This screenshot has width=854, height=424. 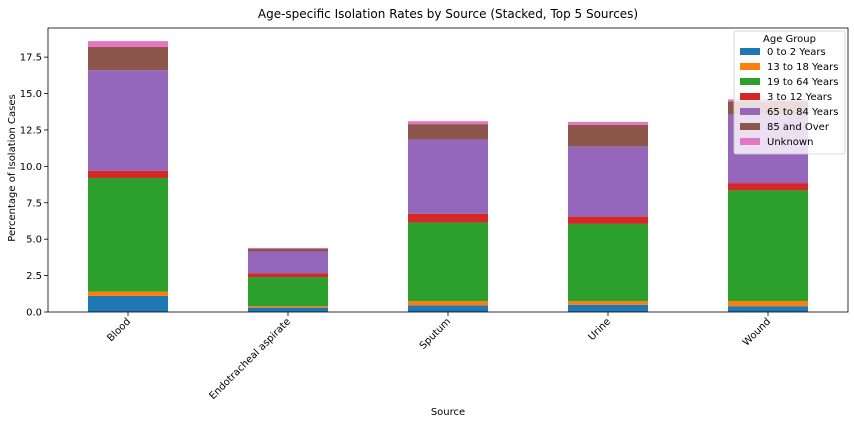 What do you see at coordinates (802, 67) in the screenshot?
I see `legend-label: 13 to 18 Years` at bounding box center [802, 67].